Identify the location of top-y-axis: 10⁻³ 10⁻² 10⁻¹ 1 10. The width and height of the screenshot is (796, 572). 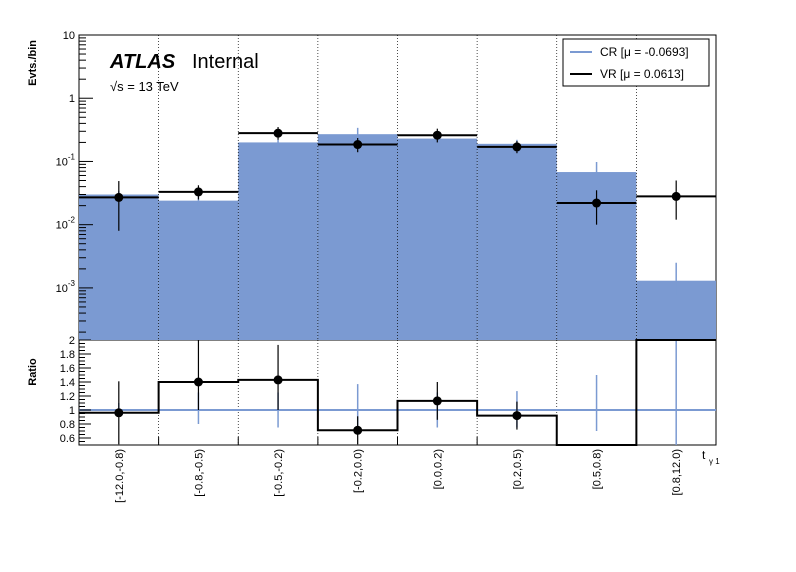
(74, 181).